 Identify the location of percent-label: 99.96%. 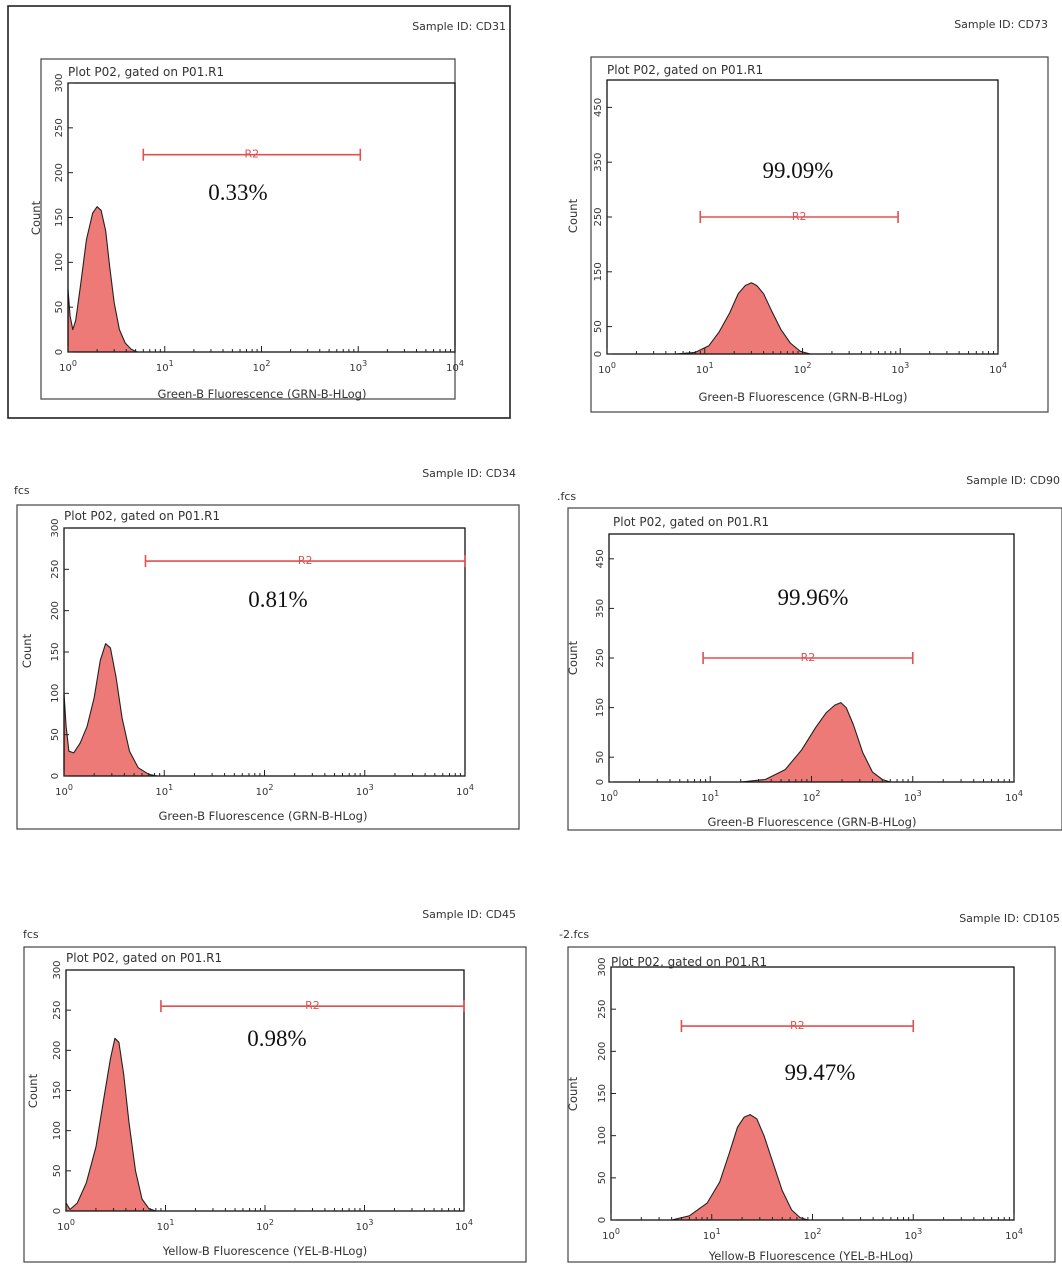
(813, 597).